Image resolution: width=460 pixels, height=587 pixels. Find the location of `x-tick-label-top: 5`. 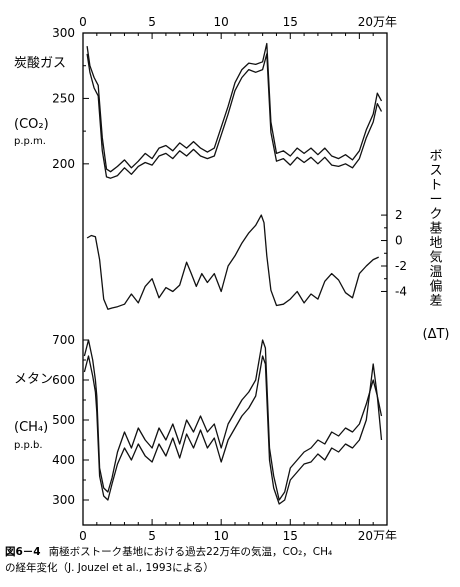

x-tick-label-top: 5 is located at coordinates (152, 22).